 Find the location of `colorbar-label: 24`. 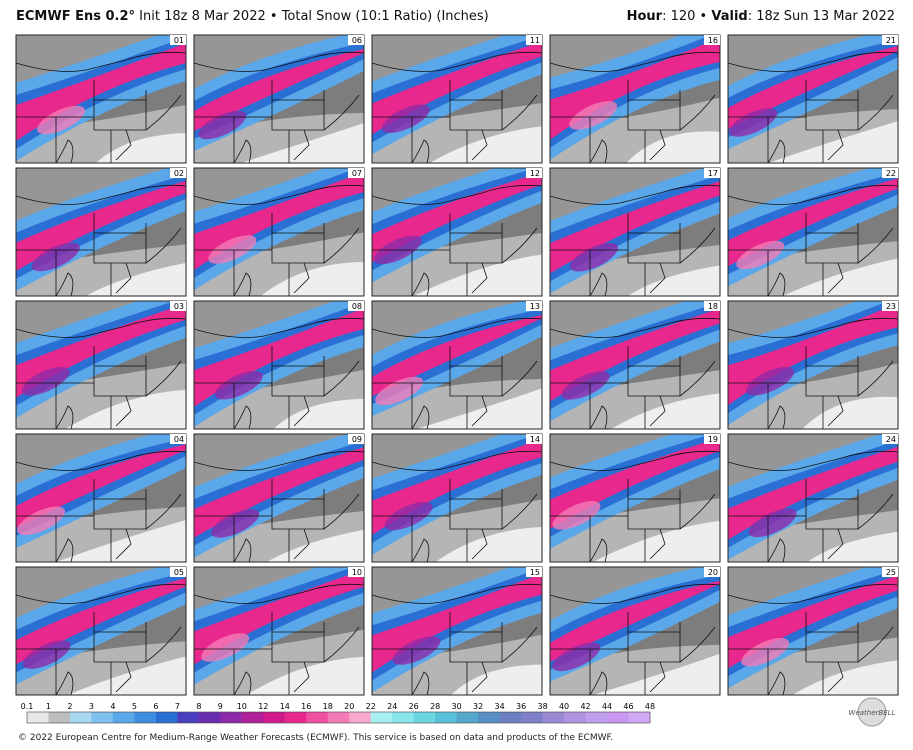

colorbar-label: 24 is located at coordinates (392, 706).